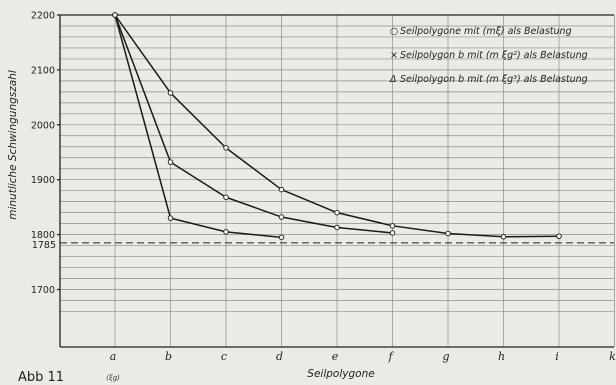 This screenshot has width=616, height=385. Describe the element at coordinates (43, 290) in the screenshot. I see `y-tick-label: 1700` at that location.